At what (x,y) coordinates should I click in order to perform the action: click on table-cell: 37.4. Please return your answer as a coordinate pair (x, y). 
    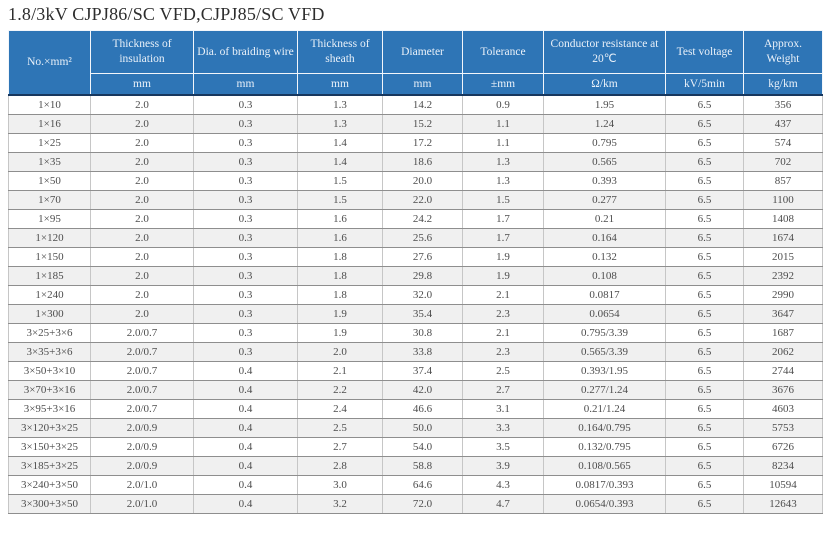
    Looking at the image, I should click on (422, 371).